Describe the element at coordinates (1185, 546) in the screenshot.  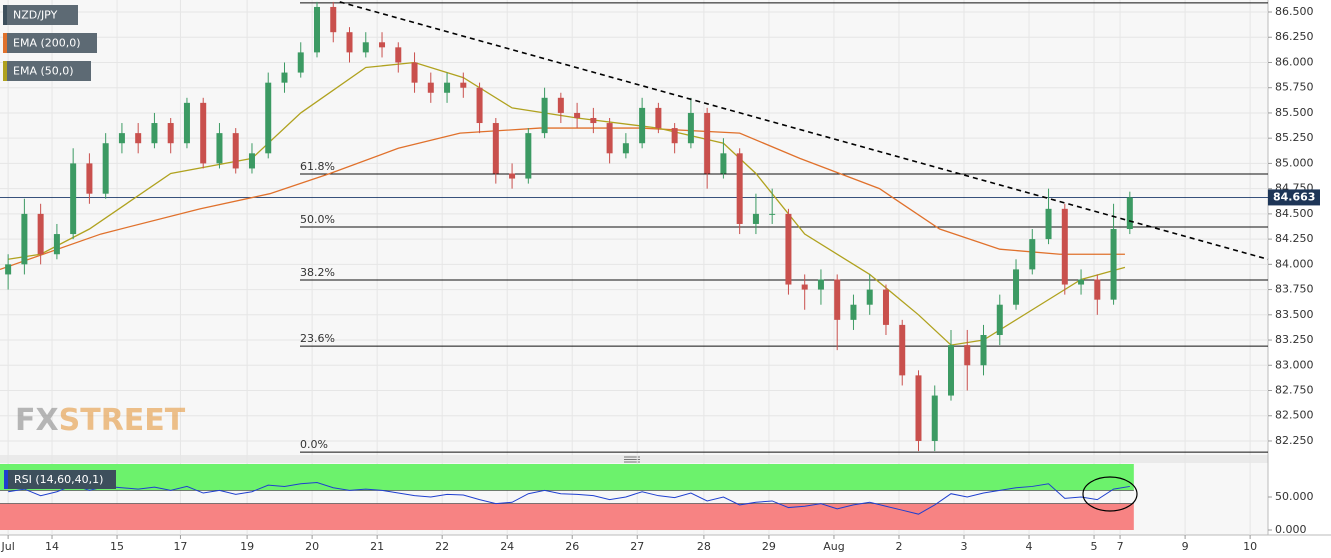
I see `x-tick-label: 9` at that location.